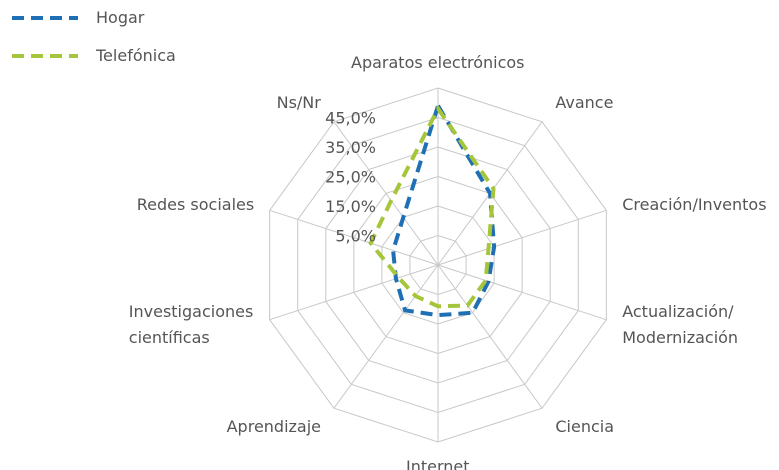 This screenshot has width=779, height=470. Describe the element at coordinates (298, 103) in the screenshot. I see `category-label: Ns/Nr` at that location.